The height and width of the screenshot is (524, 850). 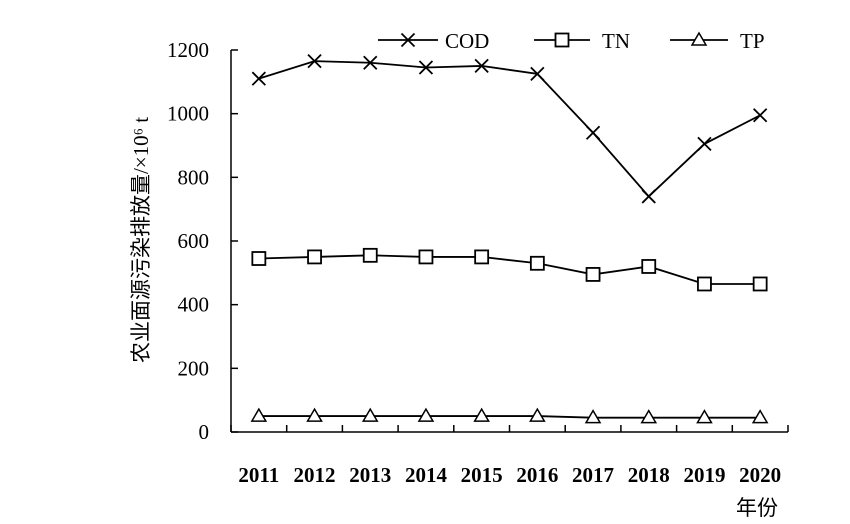 I want to click on x-axis-label: 年份, so click(x=757, y=508).